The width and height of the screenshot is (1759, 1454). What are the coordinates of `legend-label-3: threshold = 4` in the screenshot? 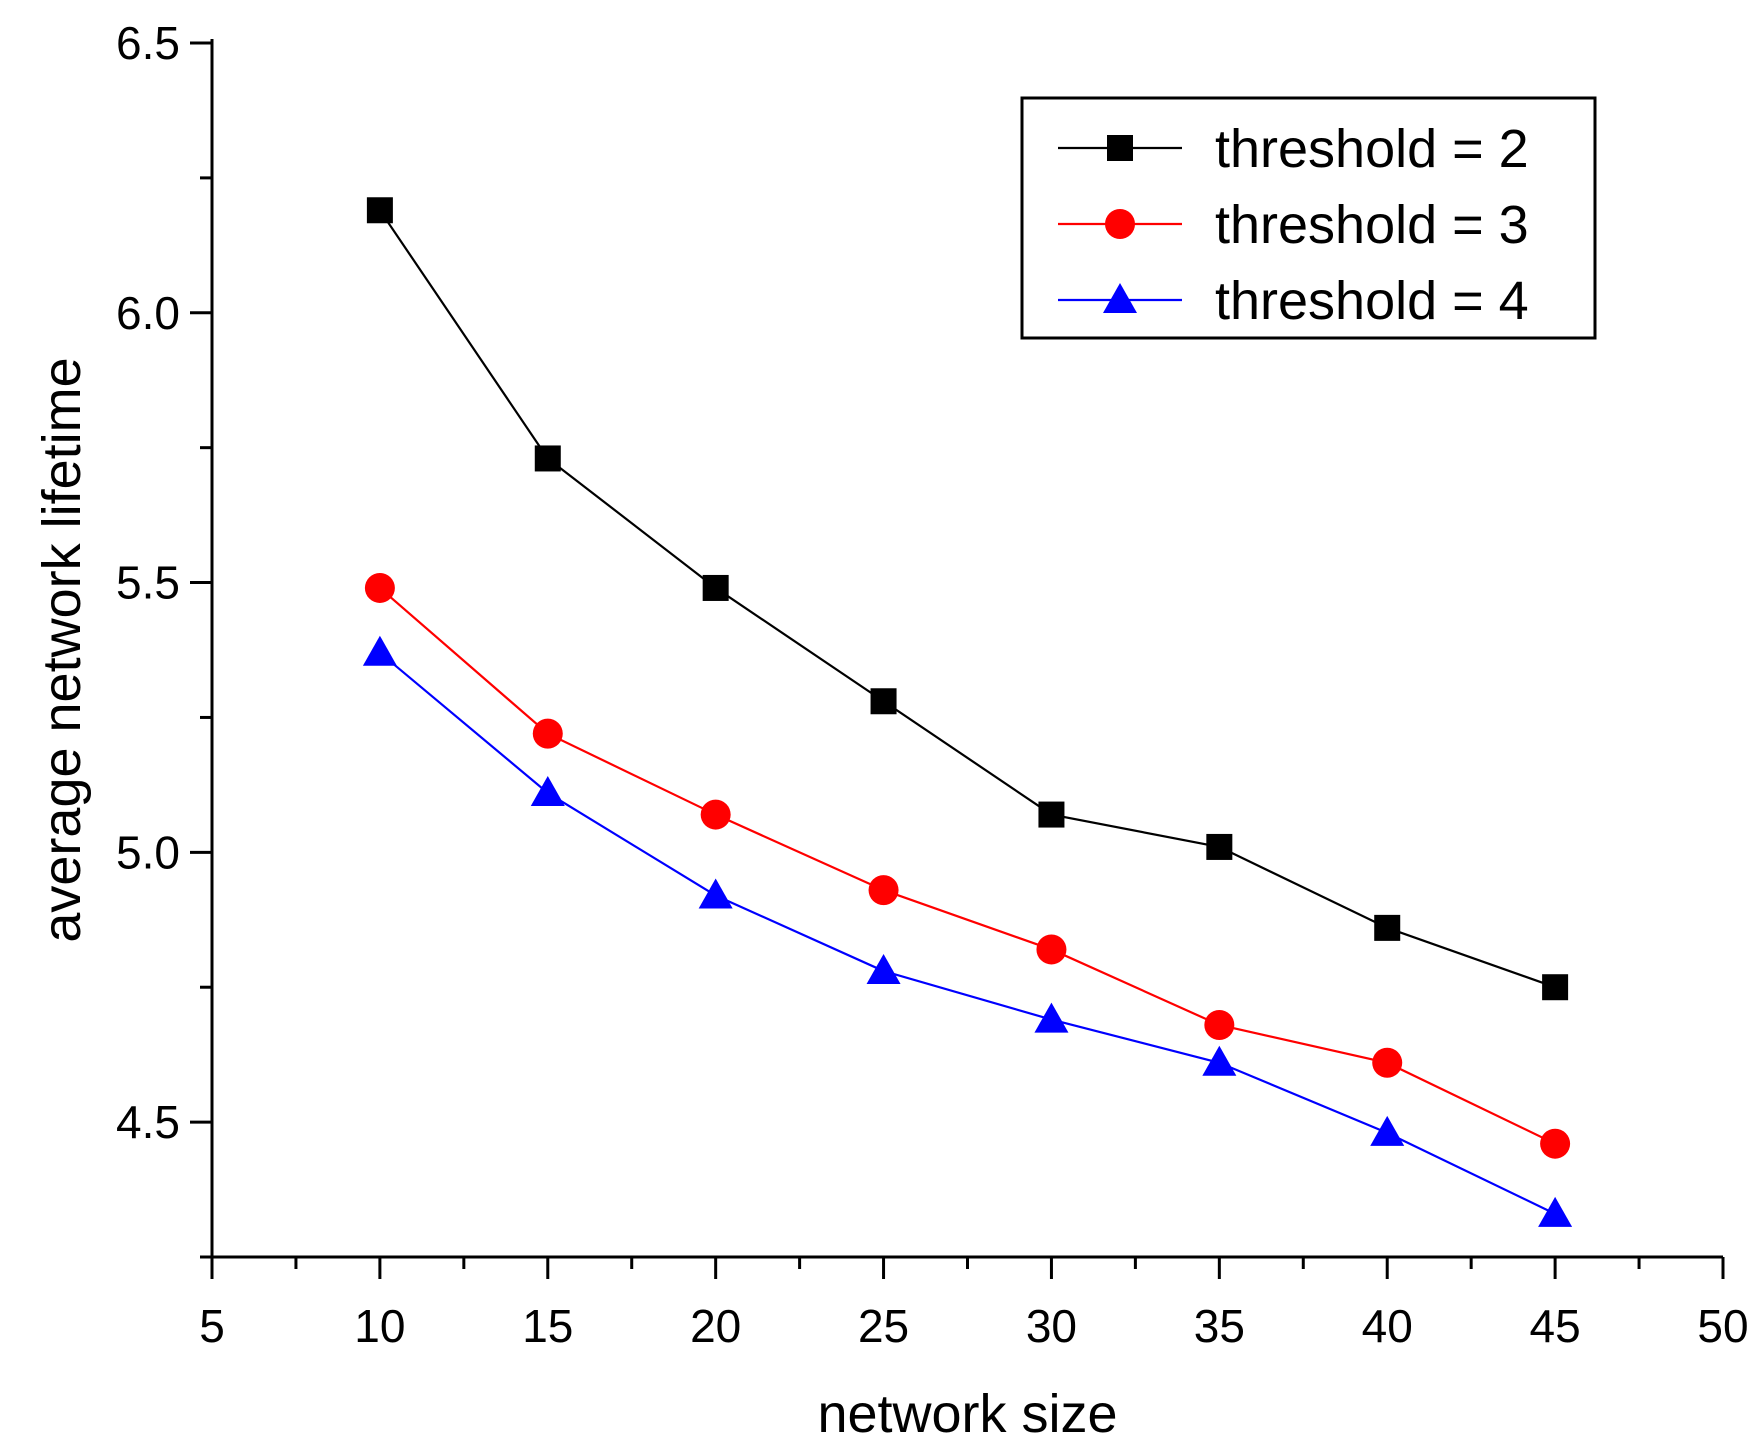 It's located at (1372, 301).